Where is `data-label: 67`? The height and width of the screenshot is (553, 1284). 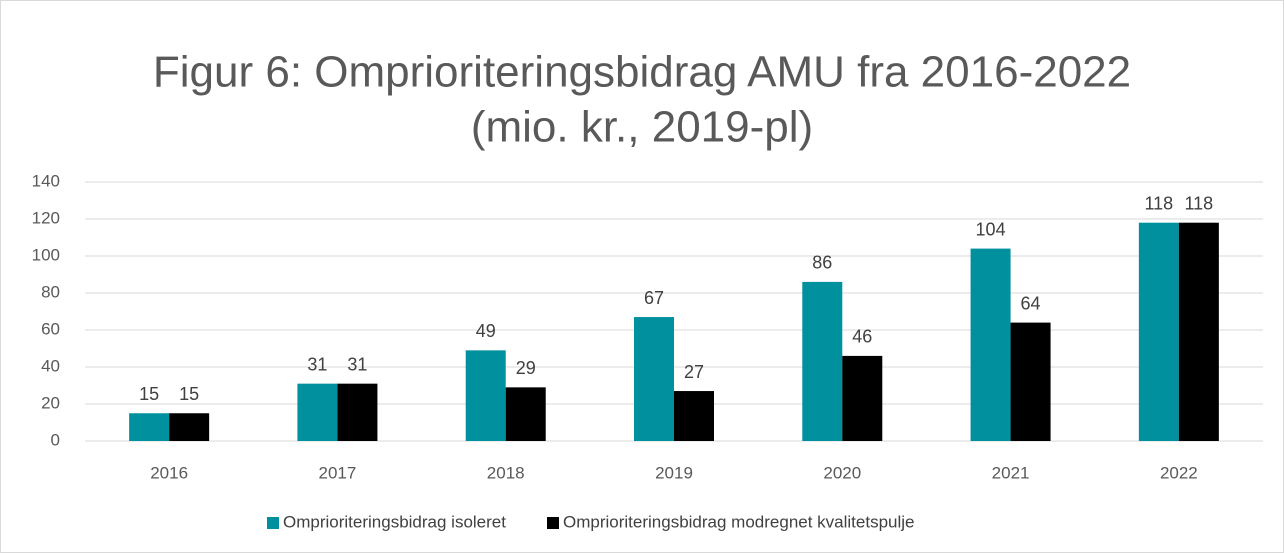 data-label: 67 is located at coordinates (654, 298).